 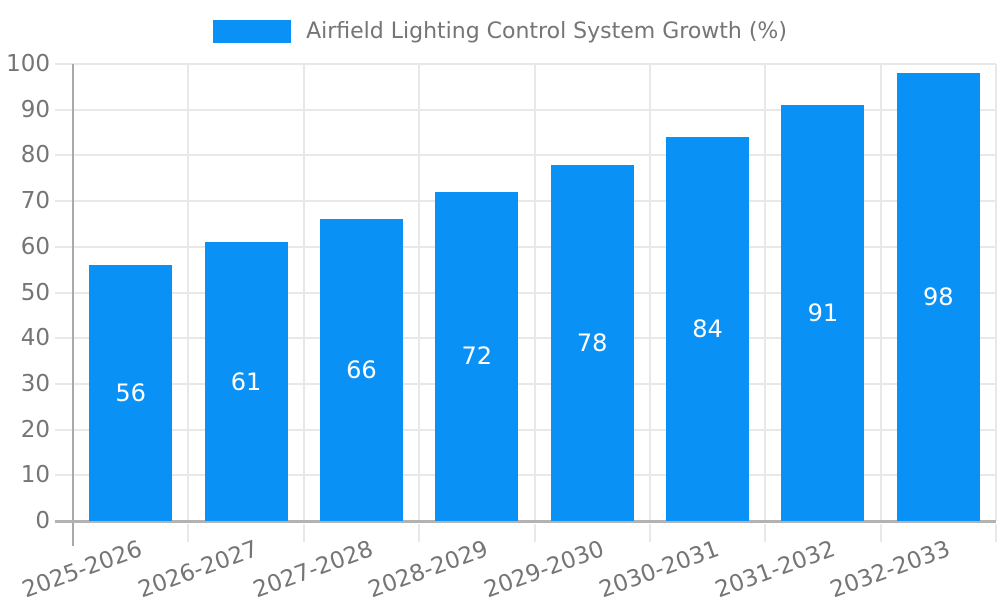 I want to click on bar-value-label: 72, so click(x=477, y=356).